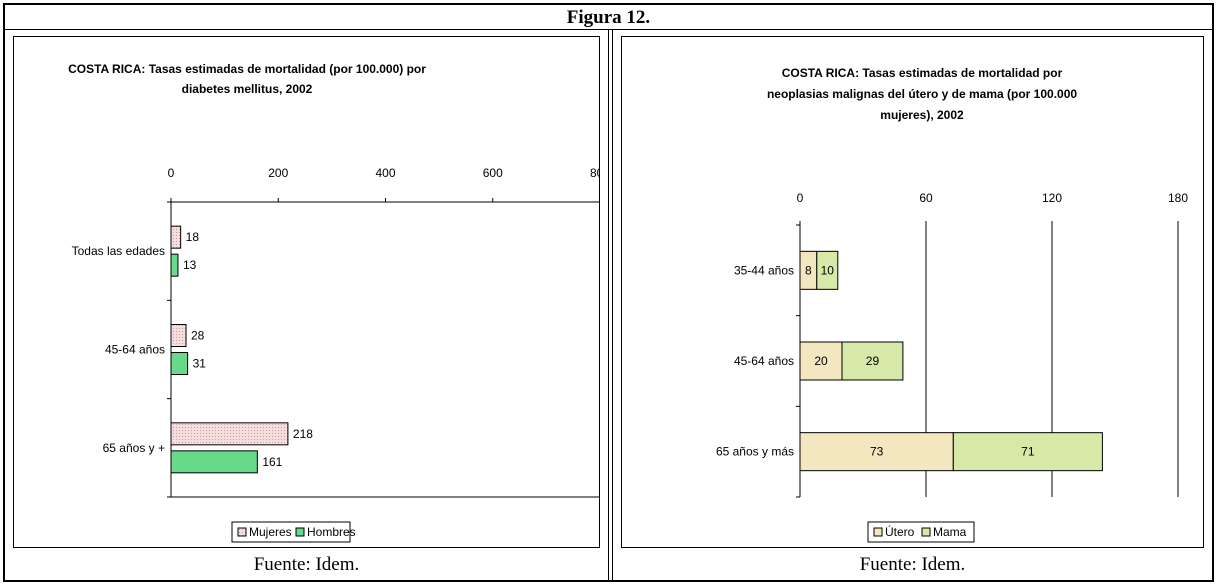  Describe the element at coordinates (198, 336) in the screenshot. I see `data-label: 28` at that location.